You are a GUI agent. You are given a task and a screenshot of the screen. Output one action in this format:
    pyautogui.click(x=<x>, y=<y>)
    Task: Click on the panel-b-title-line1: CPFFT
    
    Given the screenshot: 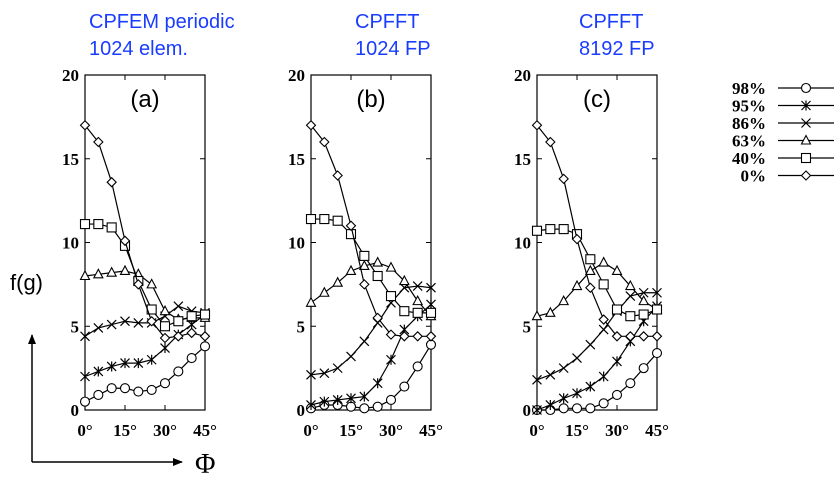 What is the action you would take?
    pyautogui.click(x=387, y=22)
    